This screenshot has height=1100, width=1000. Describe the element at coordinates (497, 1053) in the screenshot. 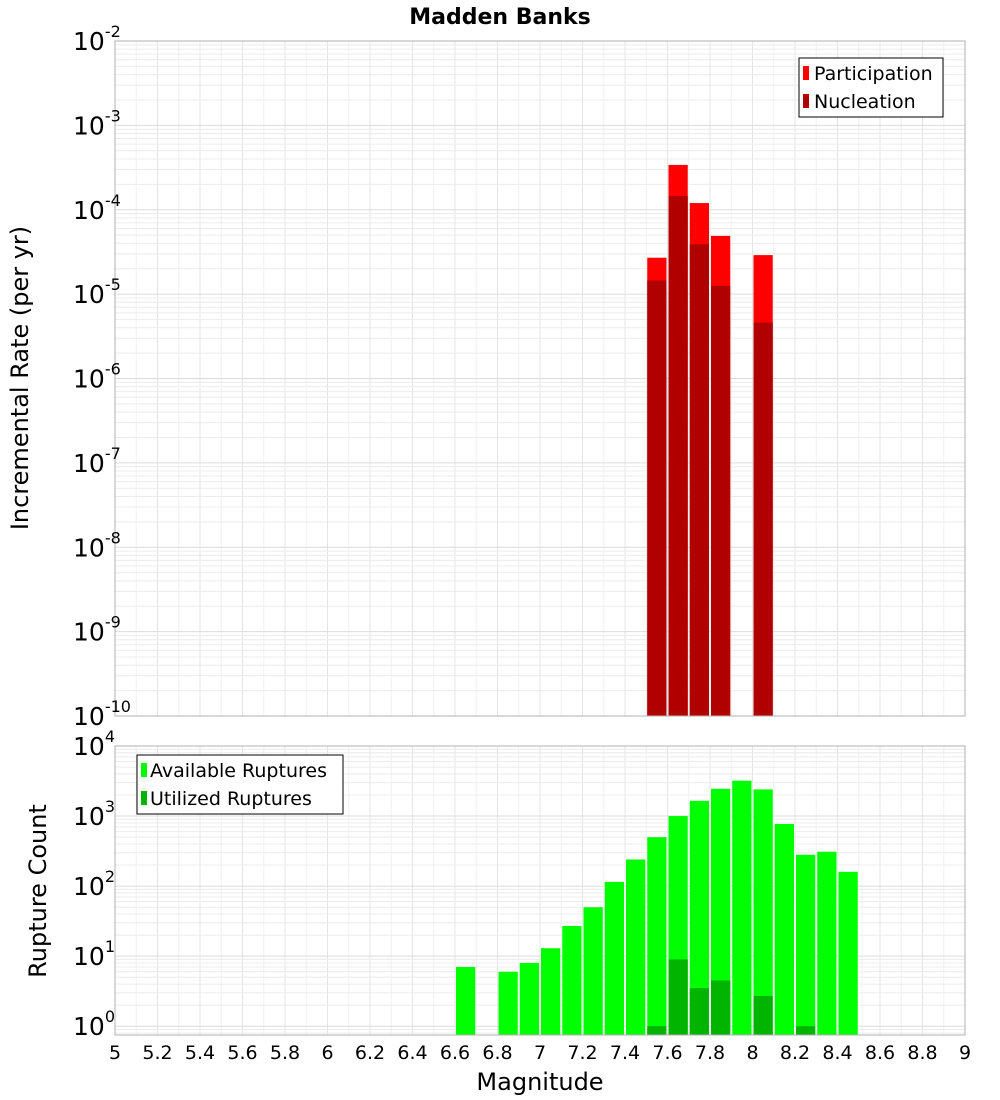

I see `x-tick-label: 6.8` at that location.